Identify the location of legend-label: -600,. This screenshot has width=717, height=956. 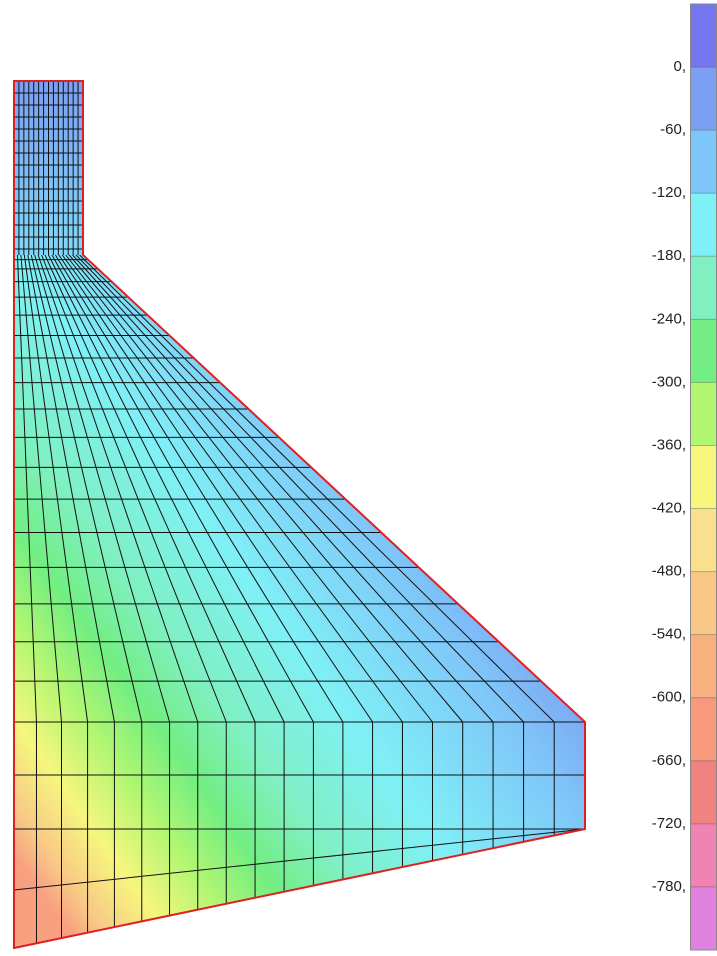
(669, 697).